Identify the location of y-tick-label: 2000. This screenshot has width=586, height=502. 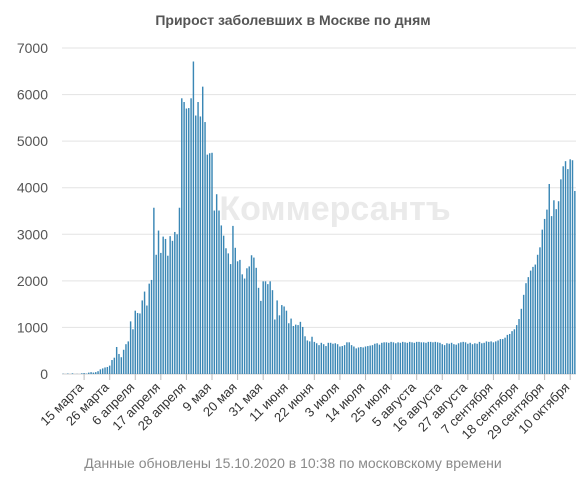
(32, 281).